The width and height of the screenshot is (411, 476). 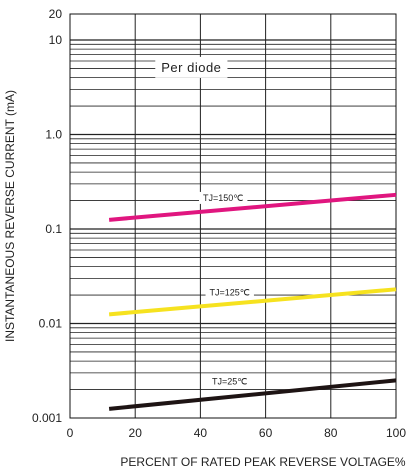 What do you see at coordinates (263, 462) in the screenshot?
I see `x-axis-label: PERCENT OF RATED PEAK REVERSE VOLTAGE%` at bounding box center [263, 462].